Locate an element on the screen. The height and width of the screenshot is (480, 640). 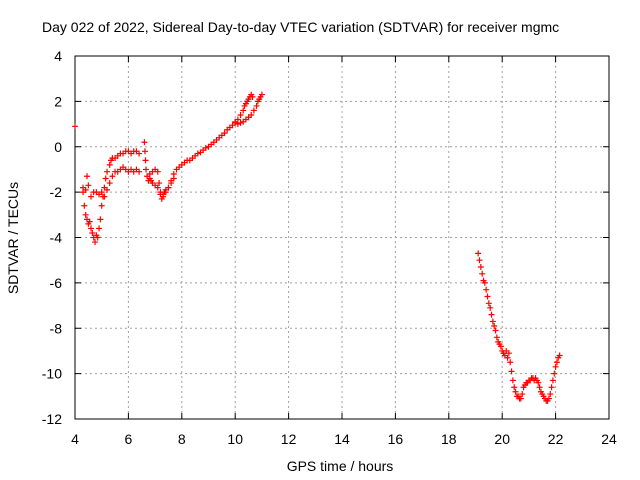
y-tick-label: -2 is located at coordinates (56, 192).